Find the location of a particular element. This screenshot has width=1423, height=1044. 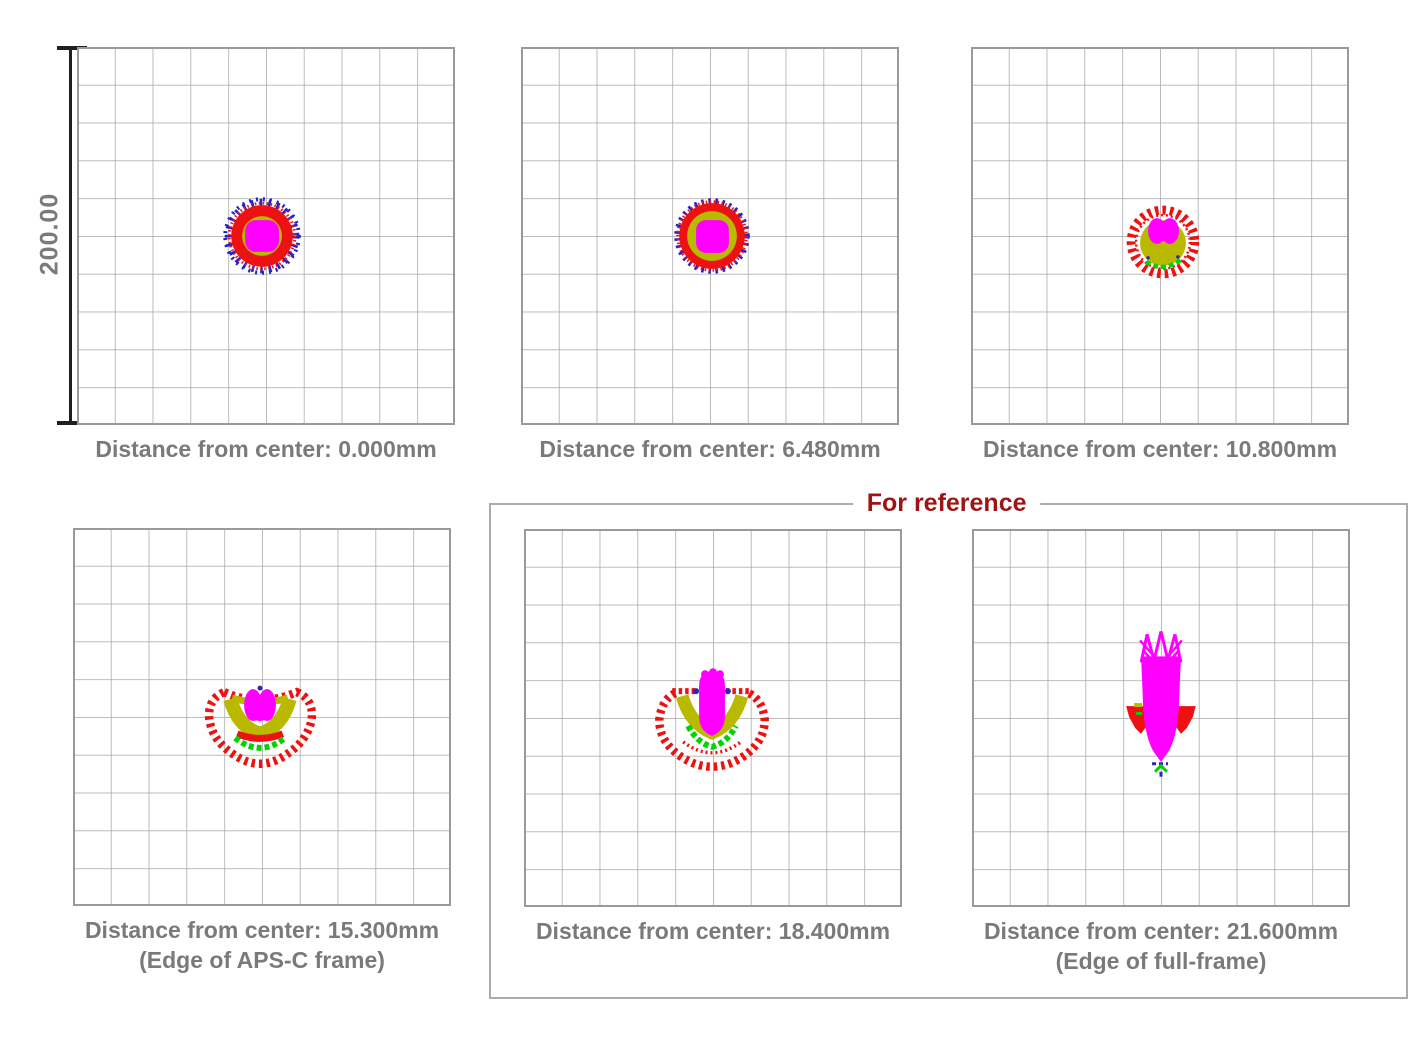

magenta-lattice-top is located at coordinates (1161, 647).